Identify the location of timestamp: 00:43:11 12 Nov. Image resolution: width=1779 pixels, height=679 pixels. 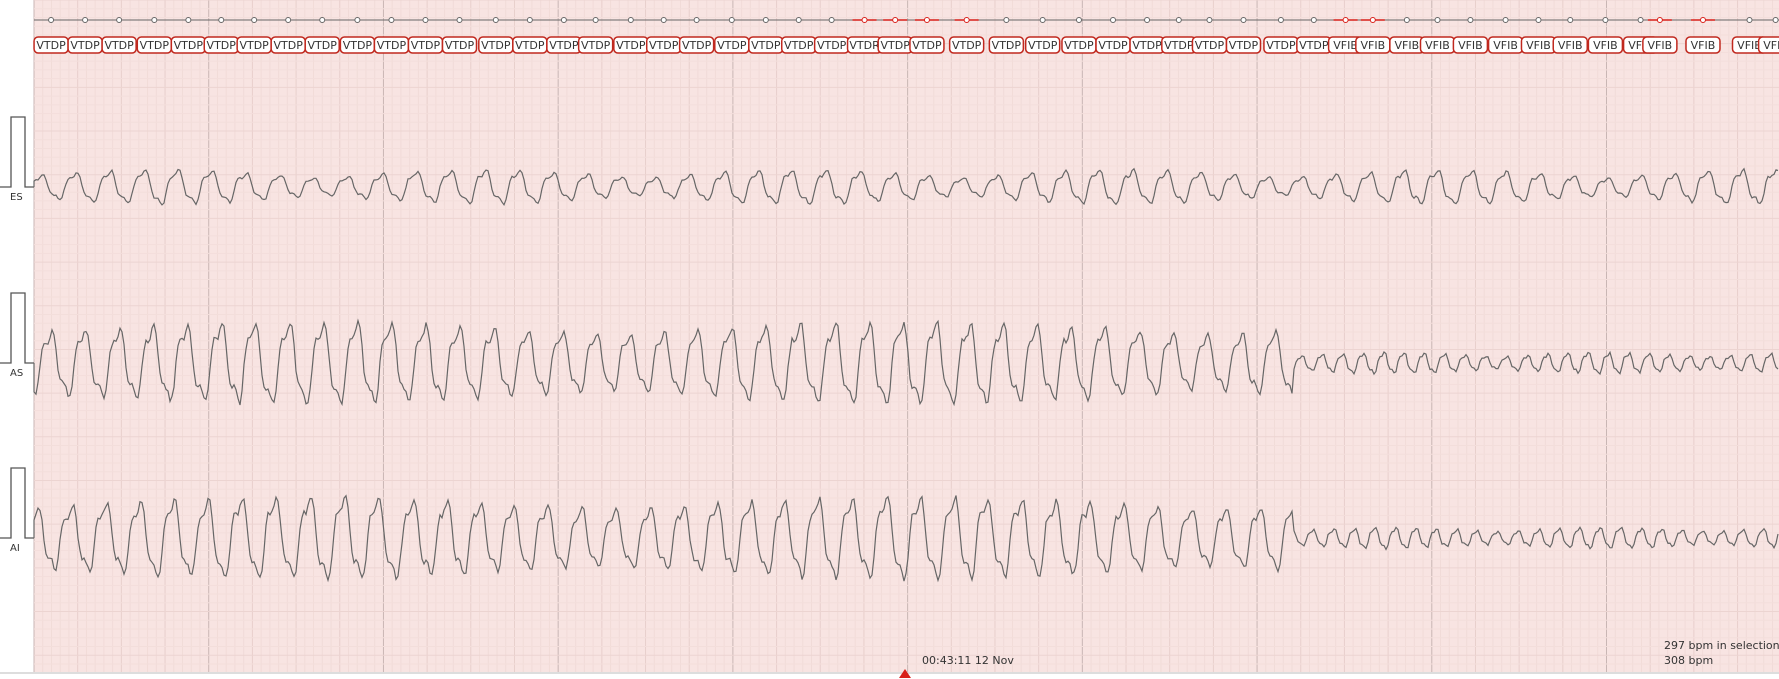
(968, 660).